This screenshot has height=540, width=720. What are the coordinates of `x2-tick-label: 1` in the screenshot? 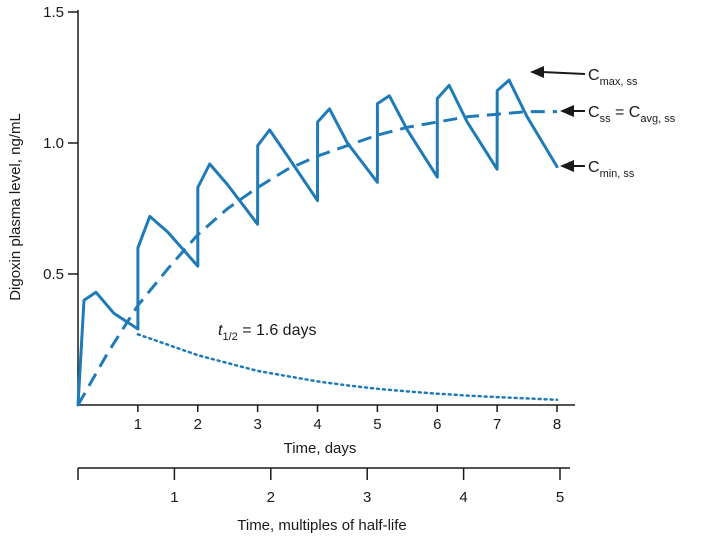 It's located at (174, 497).